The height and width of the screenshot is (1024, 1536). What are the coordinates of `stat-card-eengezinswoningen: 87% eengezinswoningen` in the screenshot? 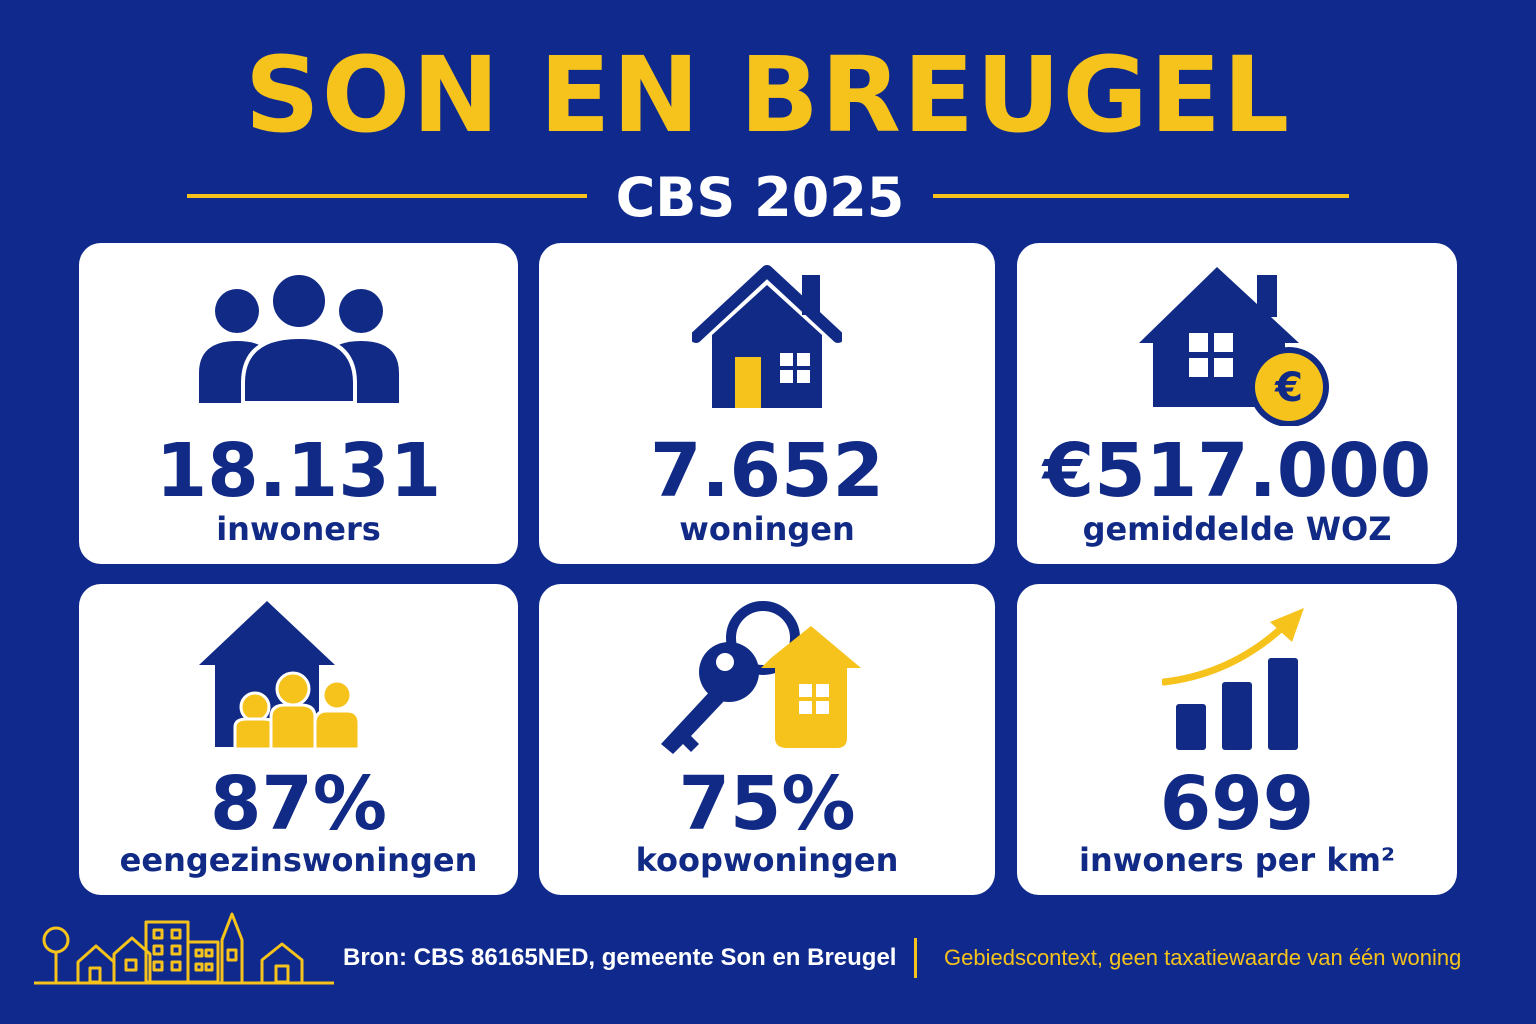 It's located at (298, 739).